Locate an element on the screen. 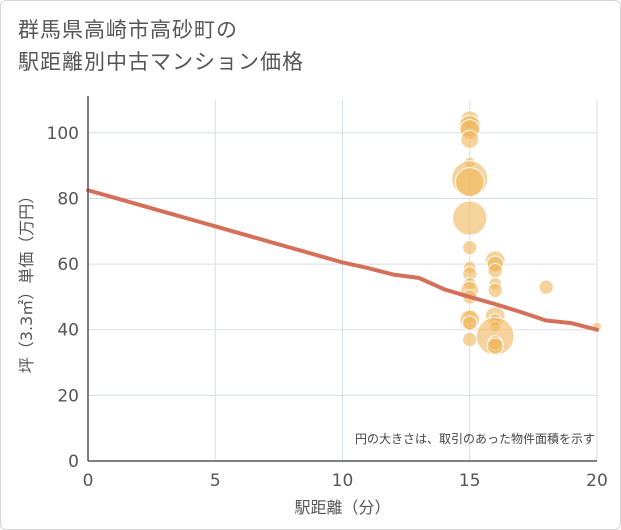  x-tick-label: 20 is located at coordinates (597, 481).